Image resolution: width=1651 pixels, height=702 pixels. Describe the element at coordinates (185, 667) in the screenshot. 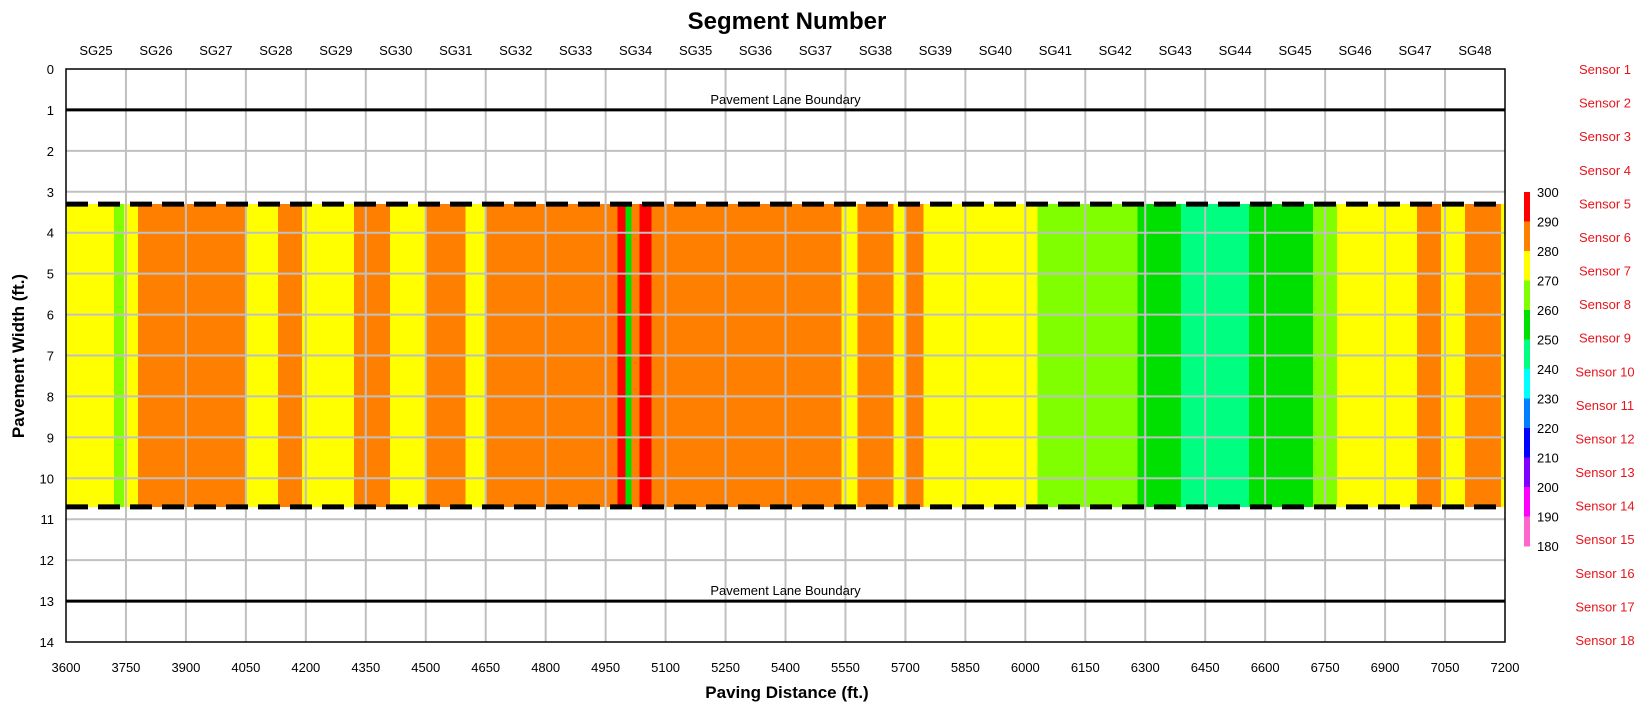

I see `x-tick-label: 3900` at that location.